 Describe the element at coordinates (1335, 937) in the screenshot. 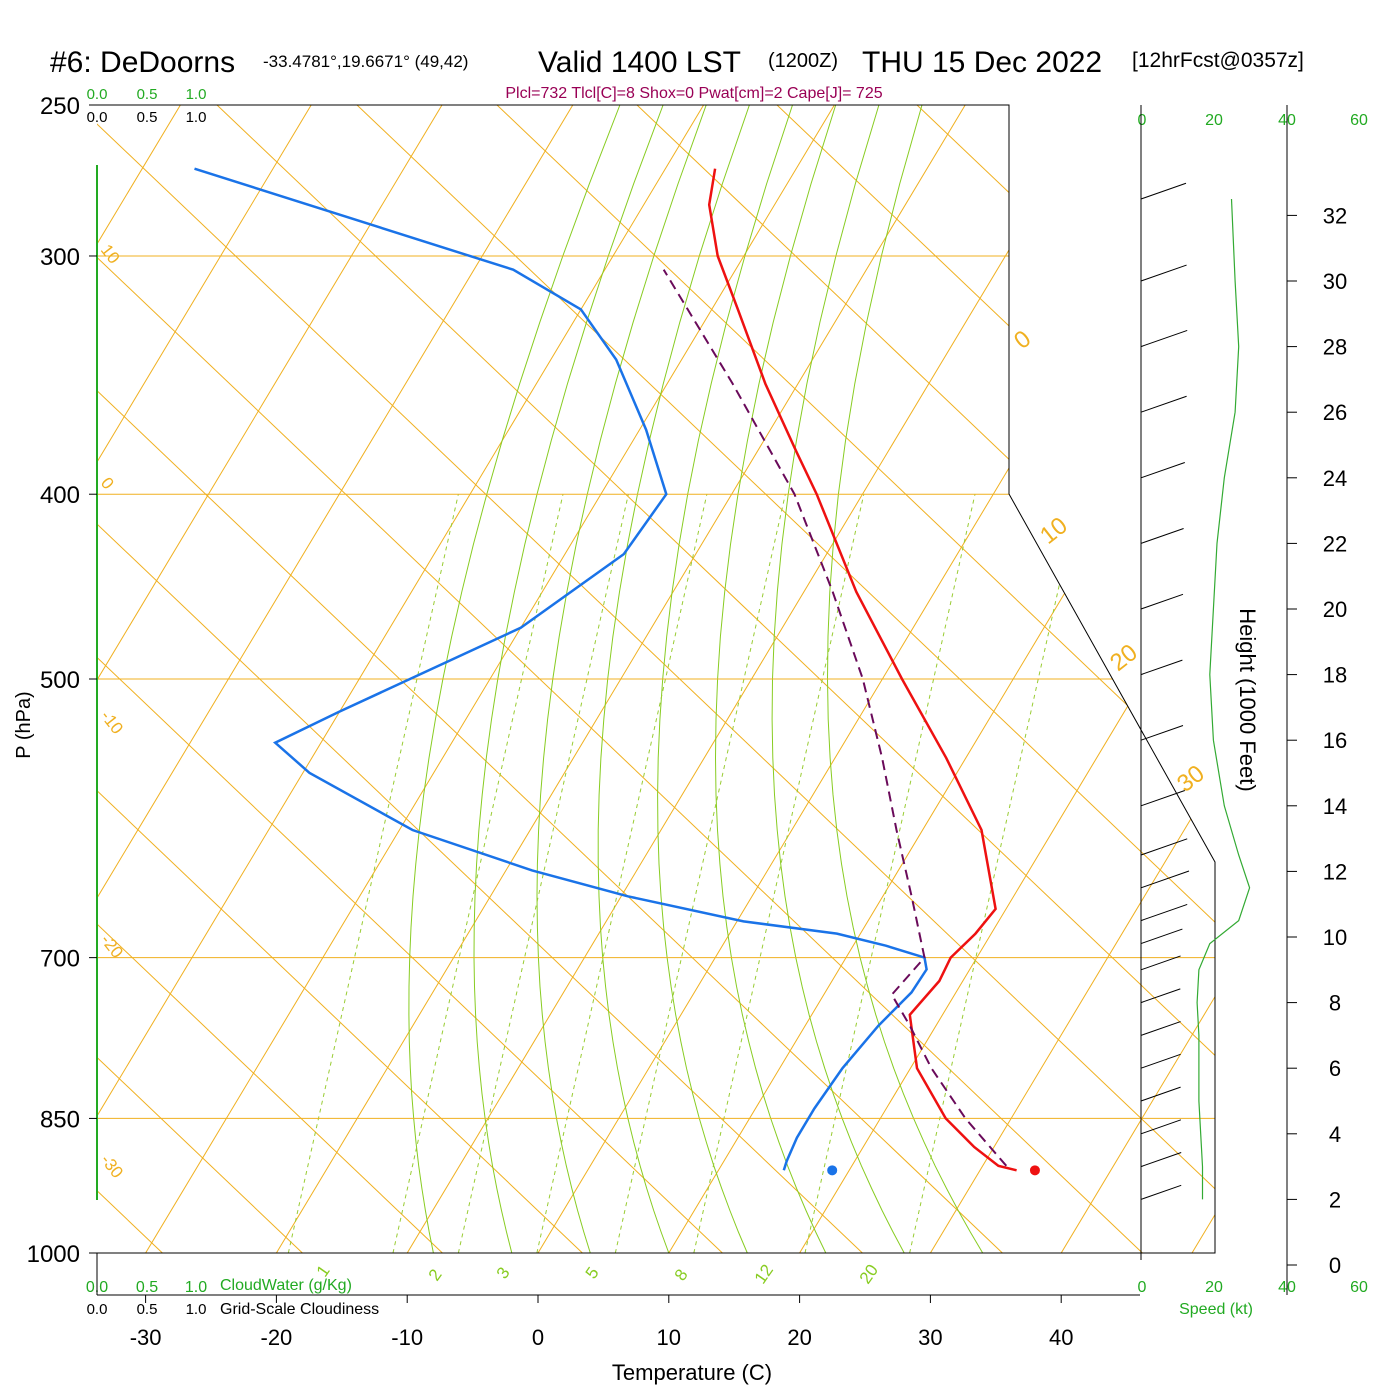

I see `height-tick-label: 10` at that location.